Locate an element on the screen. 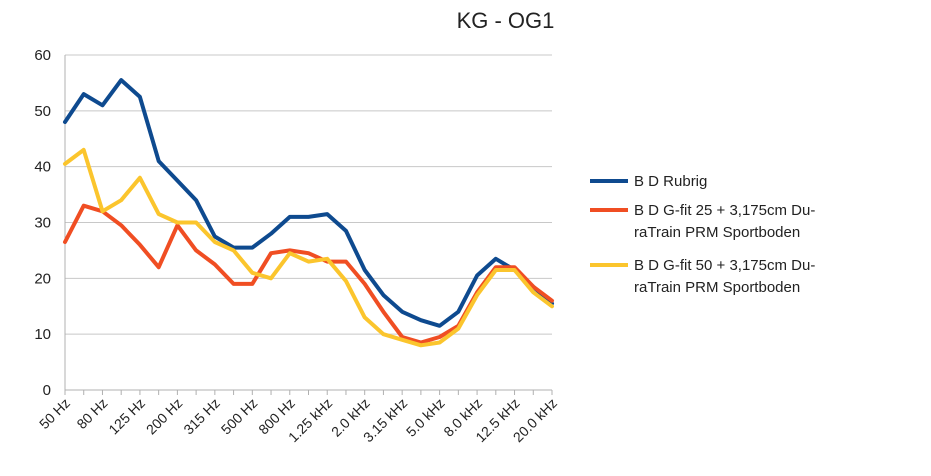  x-tick-label: 500 Hz is located at coordinates (239, 416).